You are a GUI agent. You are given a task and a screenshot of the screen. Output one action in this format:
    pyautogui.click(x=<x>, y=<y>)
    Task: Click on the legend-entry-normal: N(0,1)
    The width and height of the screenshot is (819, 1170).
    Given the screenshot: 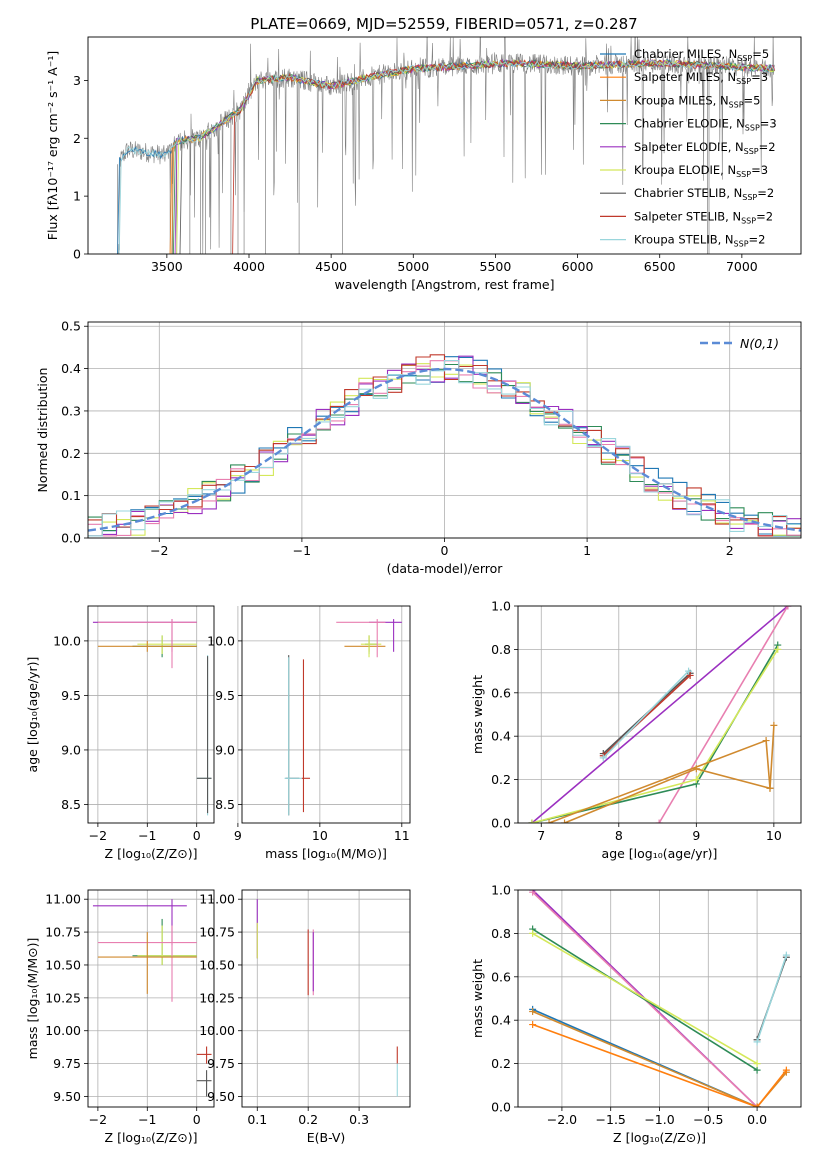 What is the action you would take?
    pyautogui.click(x=759, y=343)
    